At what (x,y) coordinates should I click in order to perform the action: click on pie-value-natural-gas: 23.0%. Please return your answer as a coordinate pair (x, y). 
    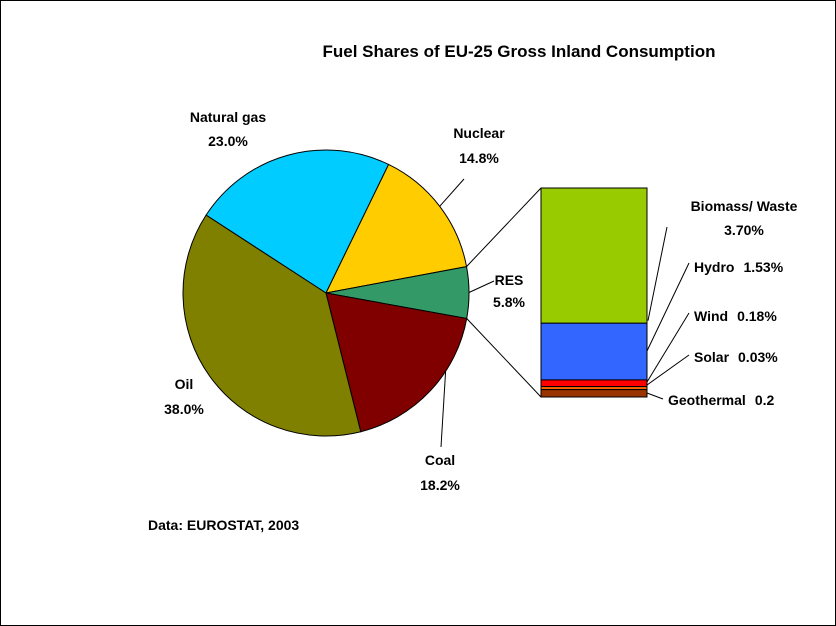
    Looking at the image, I should click on (228, 141).